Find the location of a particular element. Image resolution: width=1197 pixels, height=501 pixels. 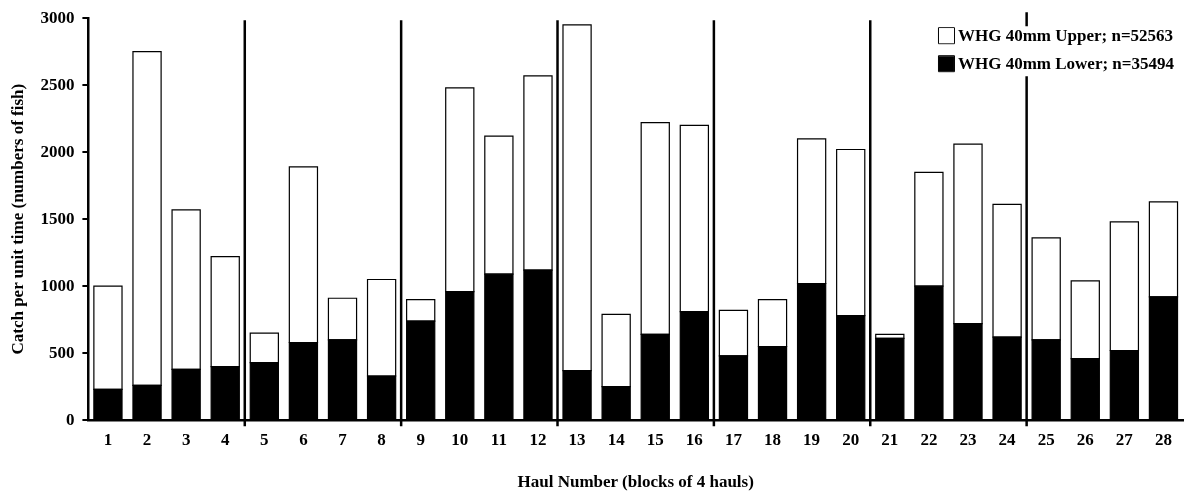

y-tick-label: 1000 is located at coordinates (57, 285).